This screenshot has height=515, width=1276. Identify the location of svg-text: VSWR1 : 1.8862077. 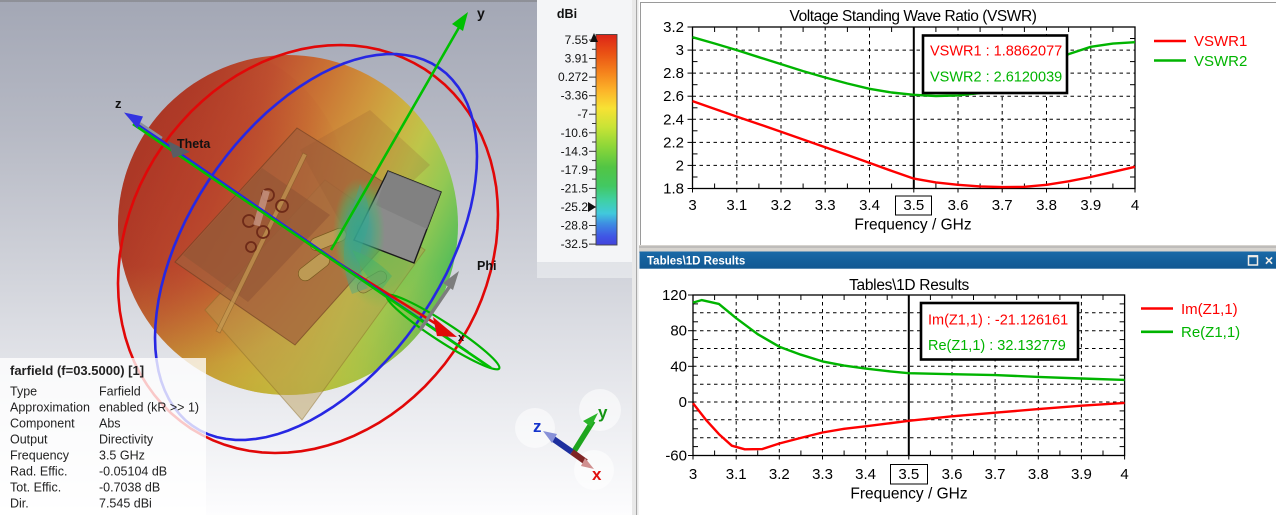
(996, 52).